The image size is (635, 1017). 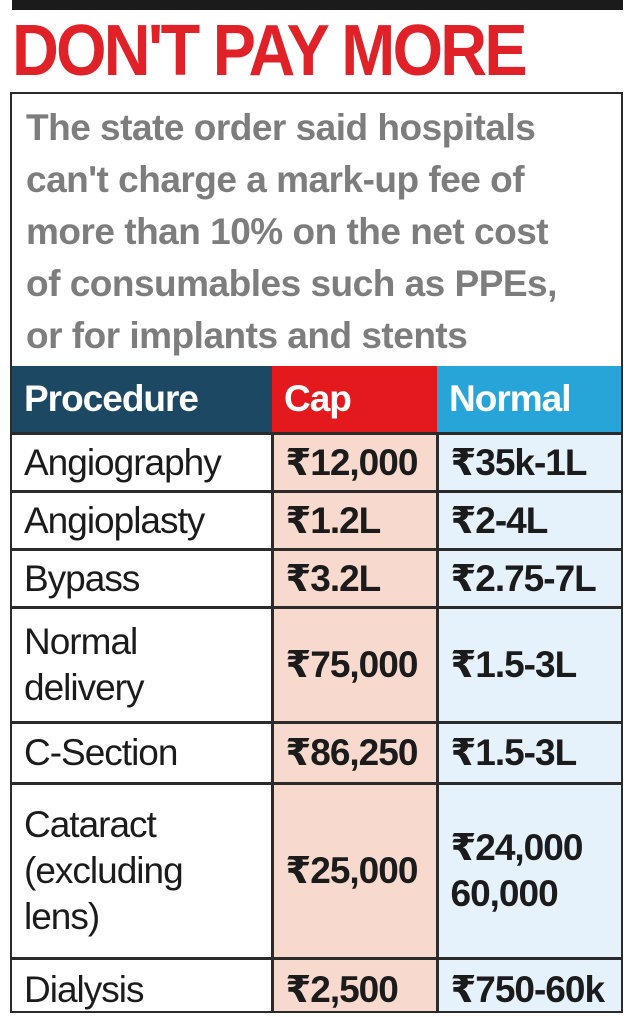 I want to click on cap-cell: ₹1.2L, so click(x=353, y=520).